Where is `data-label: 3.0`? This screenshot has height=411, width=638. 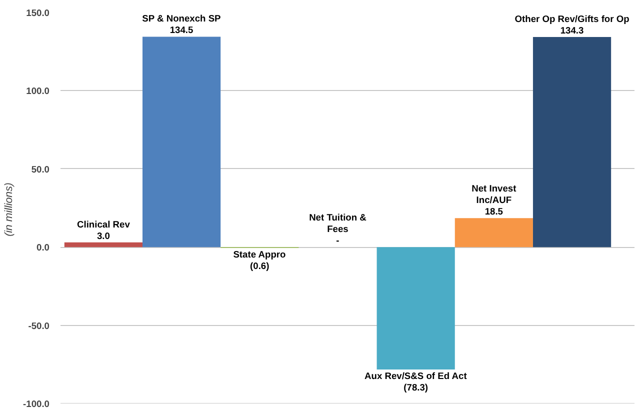 data-label: 3.0 is located at coordinates (103, 235).